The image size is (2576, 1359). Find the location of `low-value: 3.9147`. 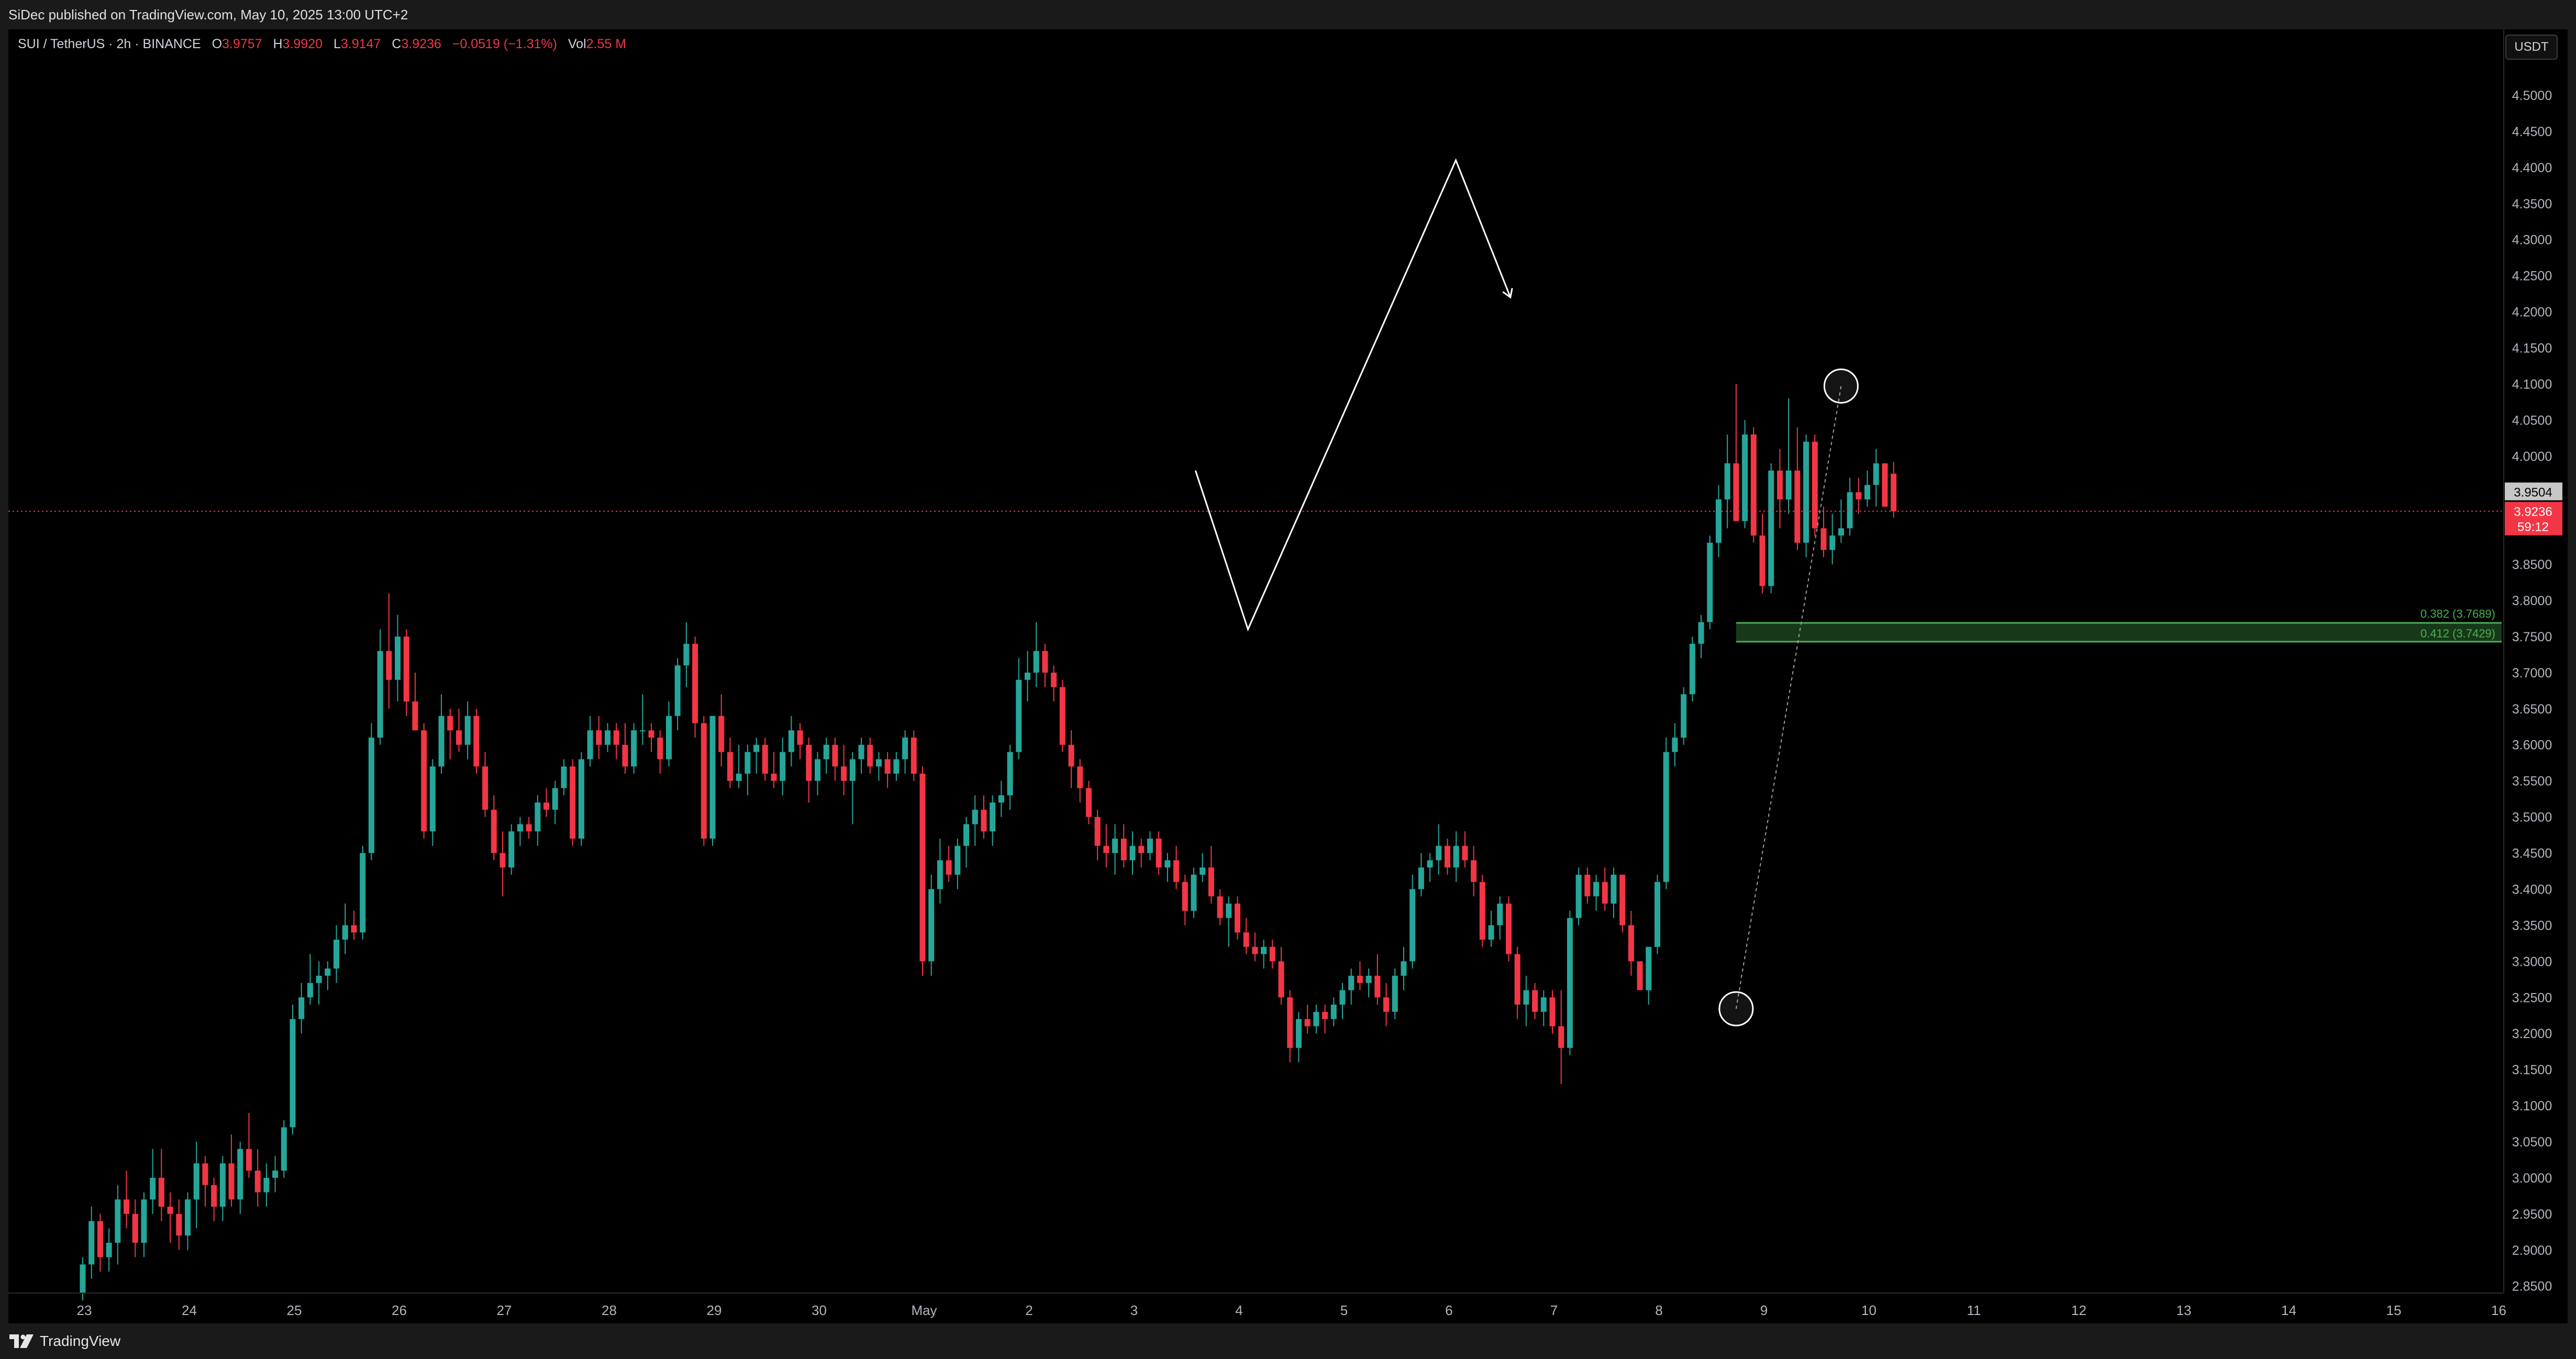

low-value: 3.9147 is located at coordinates (360, 44).